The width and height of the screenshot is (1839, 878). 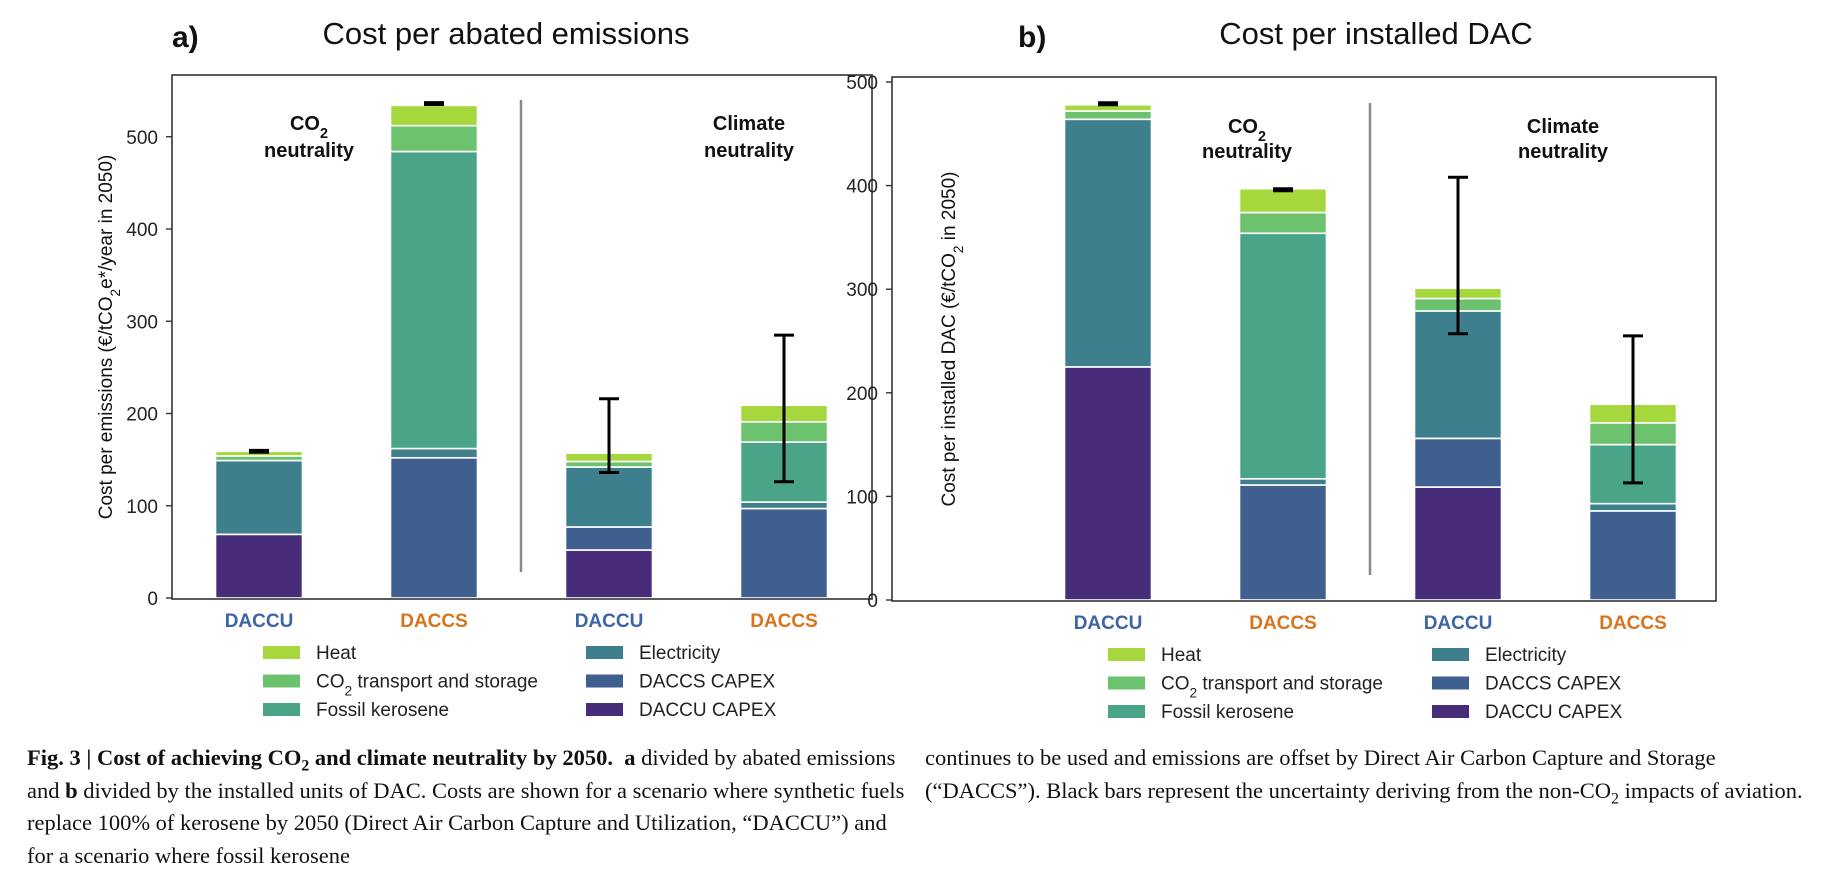 I want to click on bar-segment-a-3-daccs_capex, so click(x=784, y=553).